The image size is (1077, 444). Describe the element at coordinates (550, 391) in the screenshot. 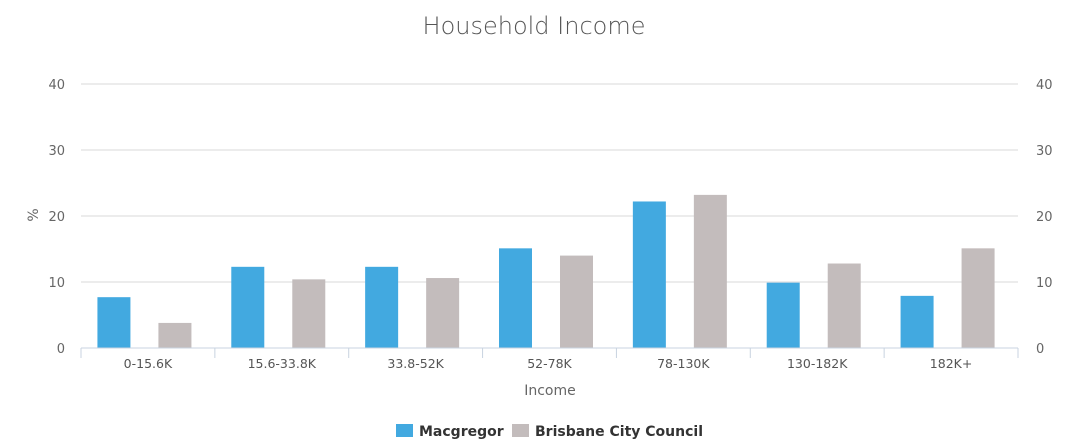

I see `x-axis-title: Income` at that location.